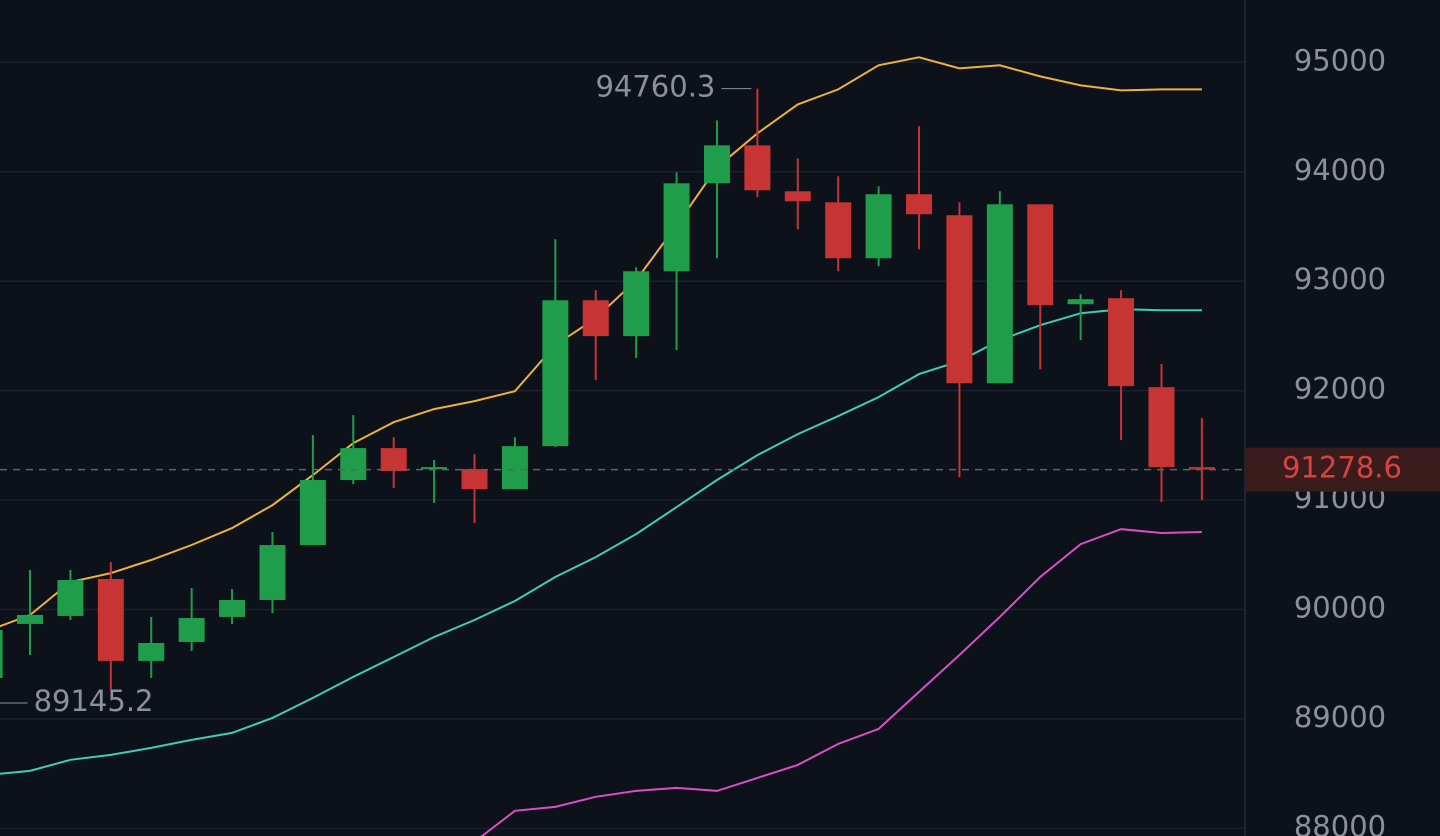  Describe the element at coordinates (94, 701) in the screenshot. I see `low-label: 89145.2` at that location.